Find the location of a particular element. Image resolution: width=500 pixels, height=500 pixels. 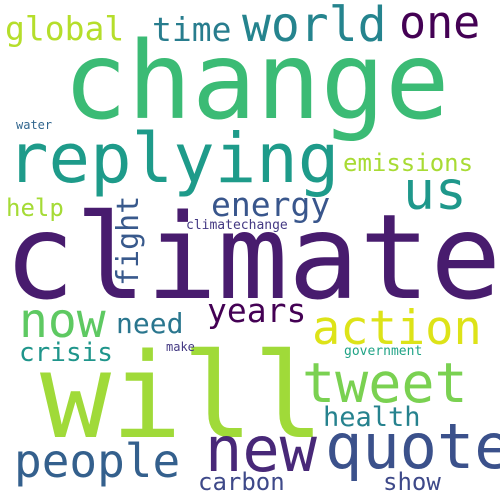

word-now: now is located at coordinates (62, 321).